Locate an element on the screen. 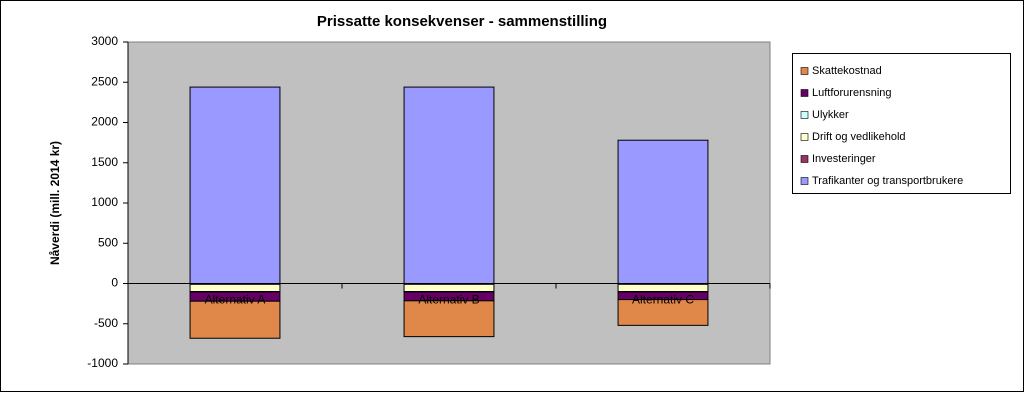  y-tick-label: 2500 is located at coordinates (104, 81).